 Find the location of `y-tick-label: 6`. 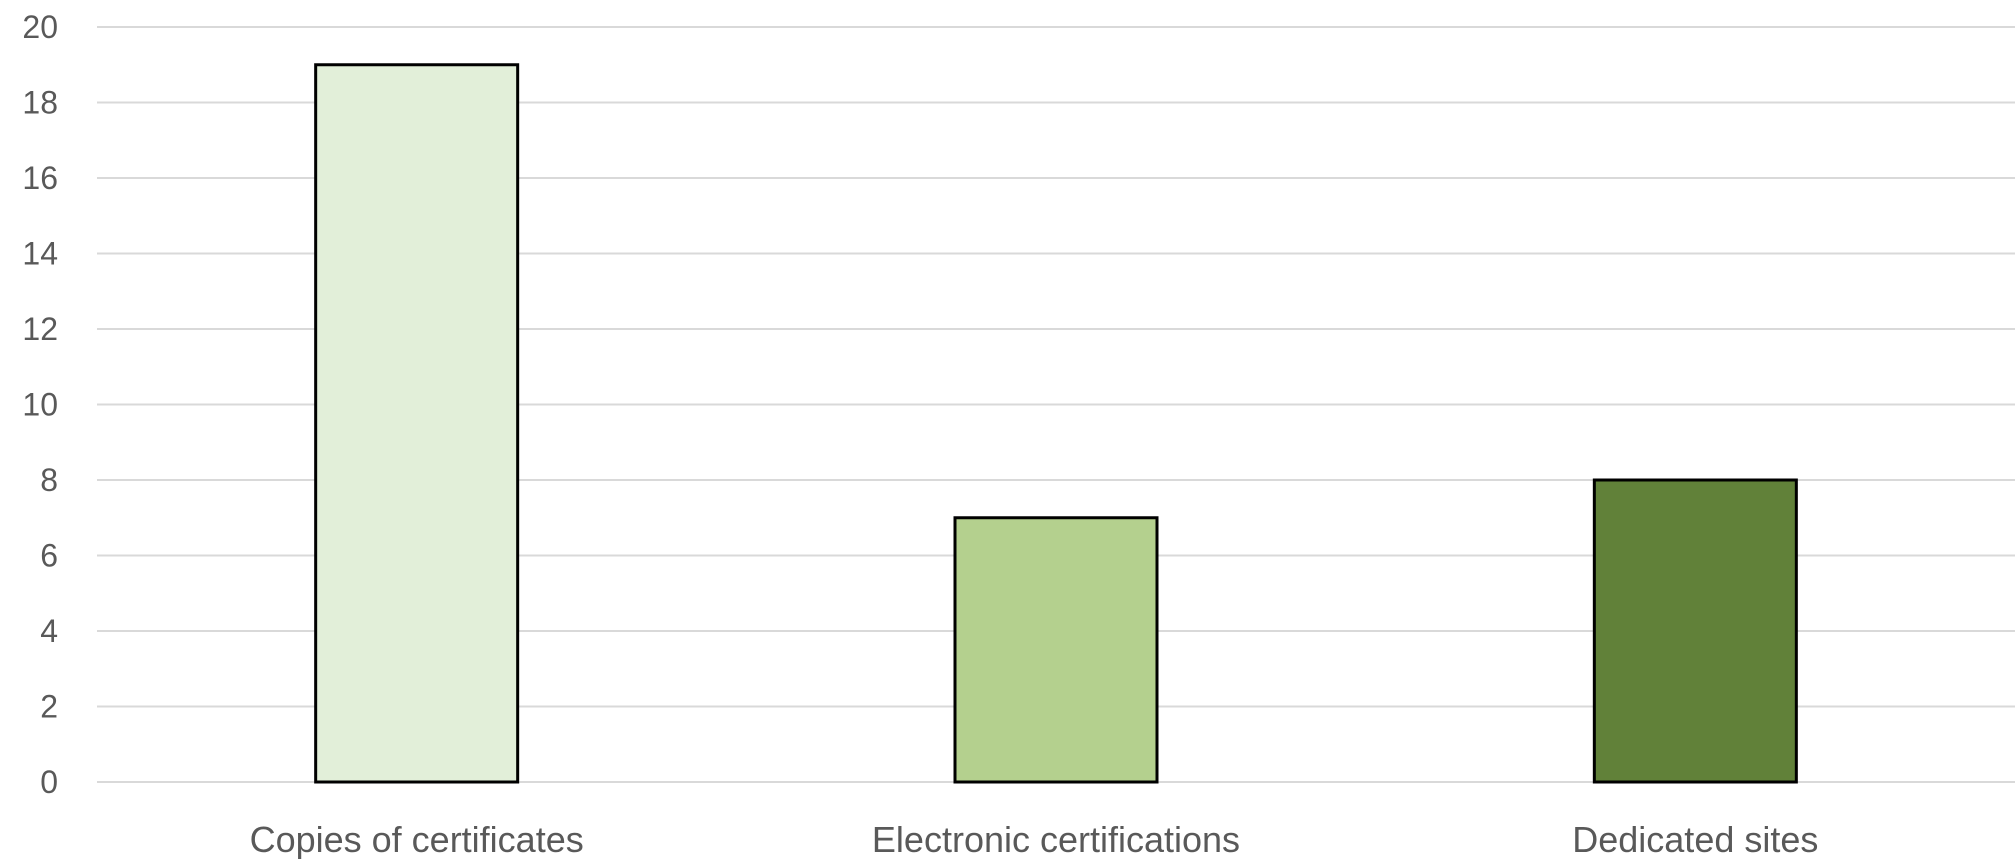

y-tick-label: 6 is located at coordinates (49, 556).